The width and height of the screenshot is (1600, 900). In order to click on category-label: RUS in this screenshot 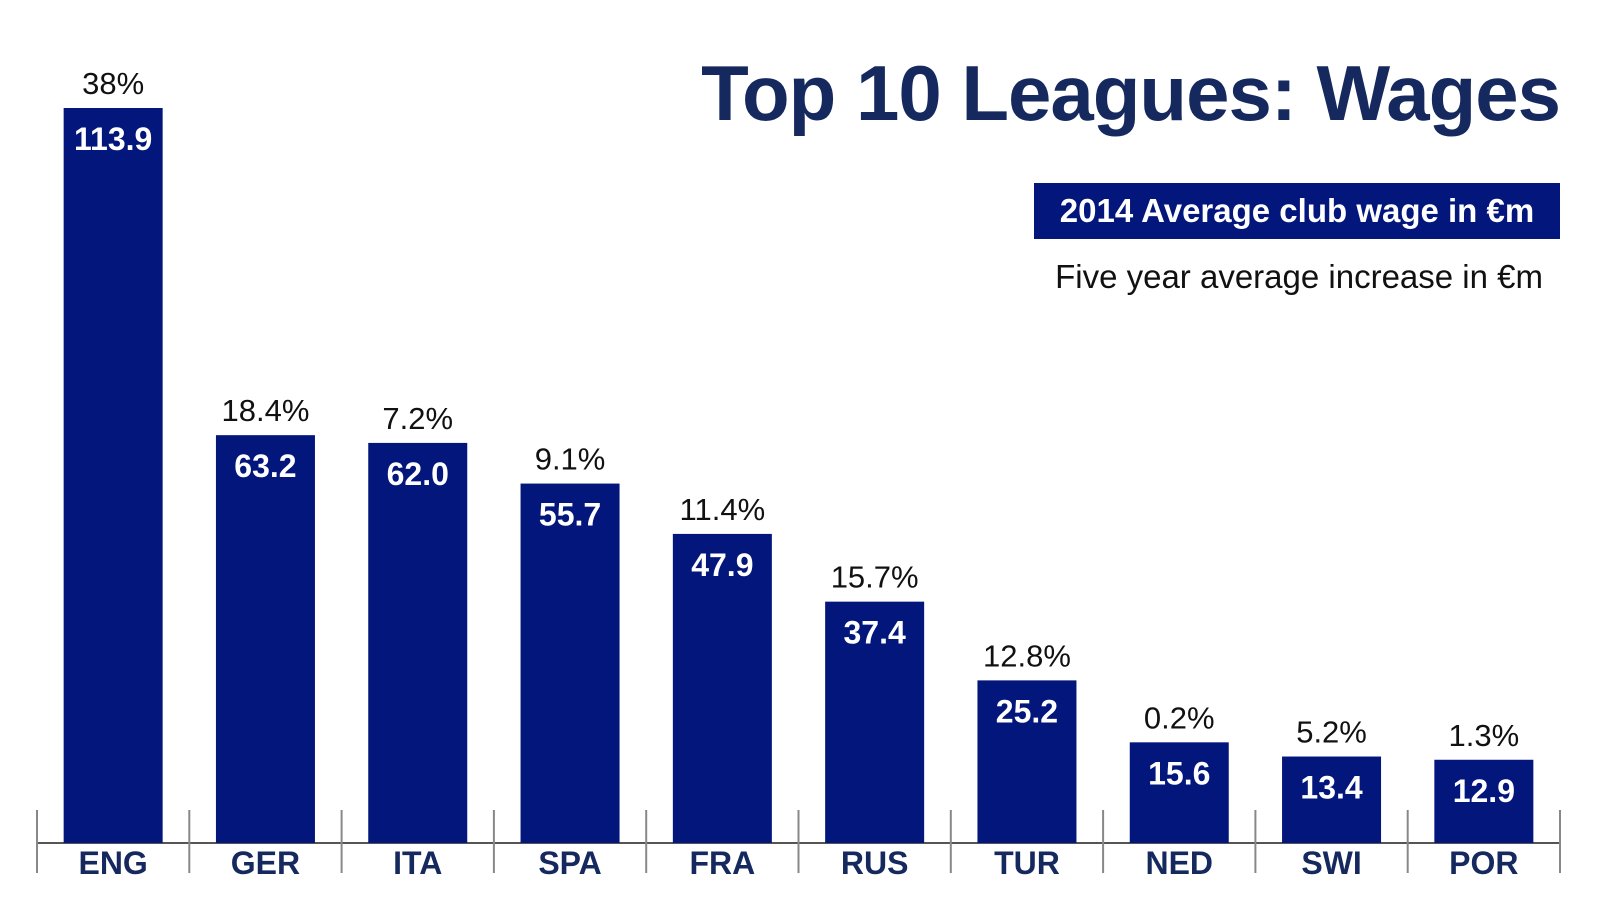, I will do `click(875, 863)`.